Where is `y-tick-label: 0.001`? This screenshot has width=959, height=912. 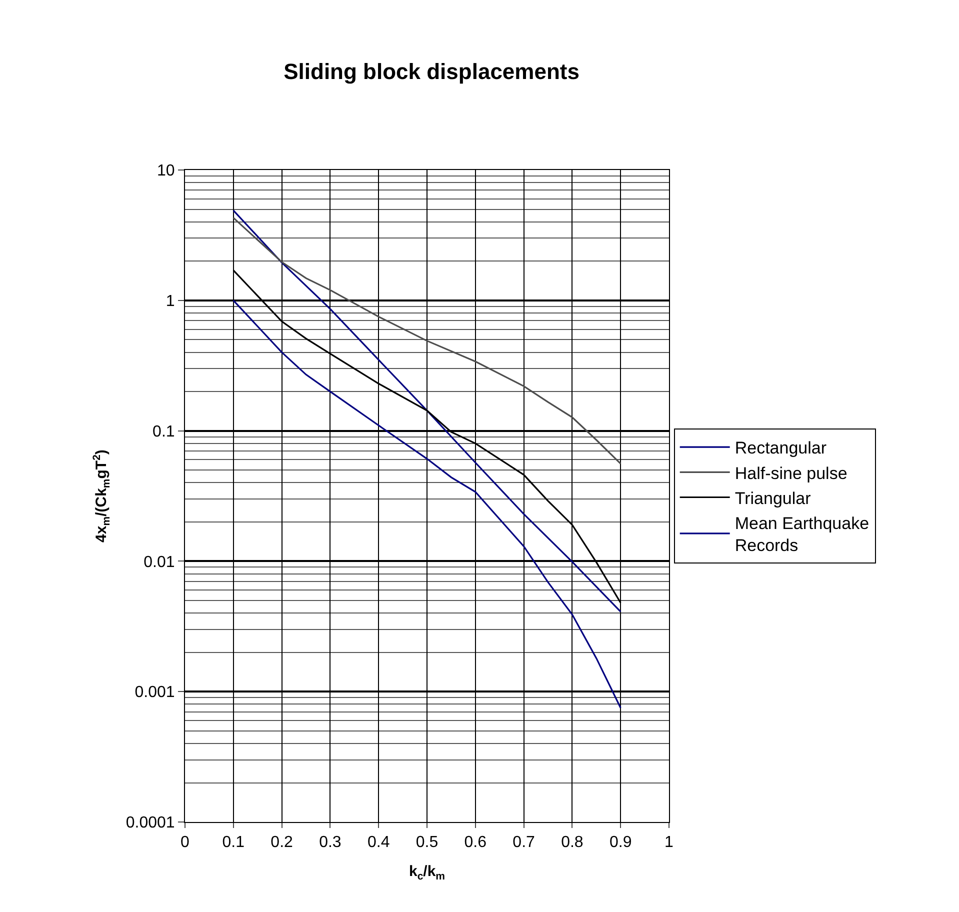 y-tick-label: 0.001 is located at coordinates (154, 693).